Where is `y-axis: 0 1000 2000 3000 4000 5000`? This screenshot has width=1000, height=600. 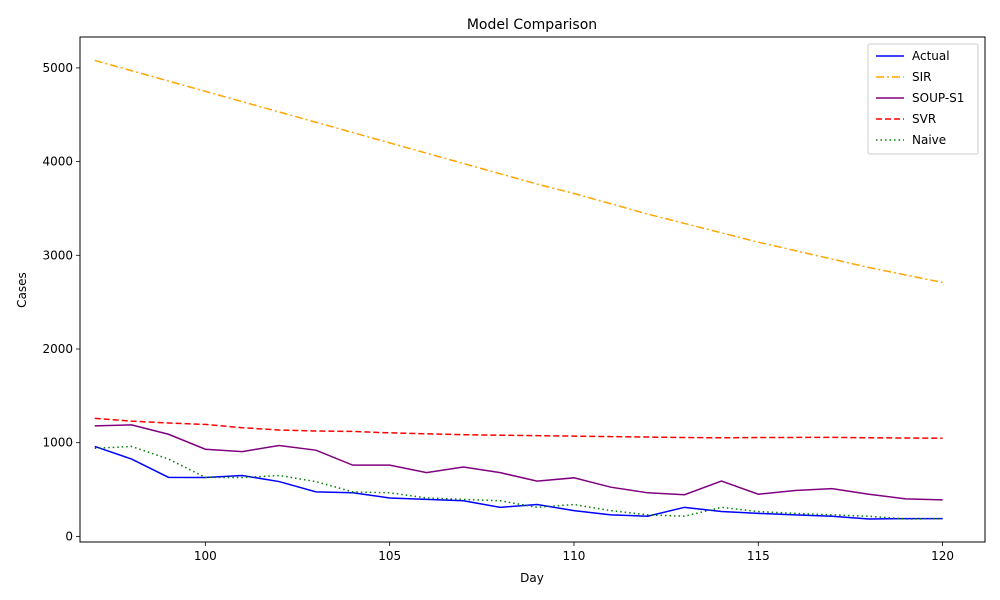 y-axis: 0 1000 2000 3000 4000 5000 is located at coordinates (61, 302).